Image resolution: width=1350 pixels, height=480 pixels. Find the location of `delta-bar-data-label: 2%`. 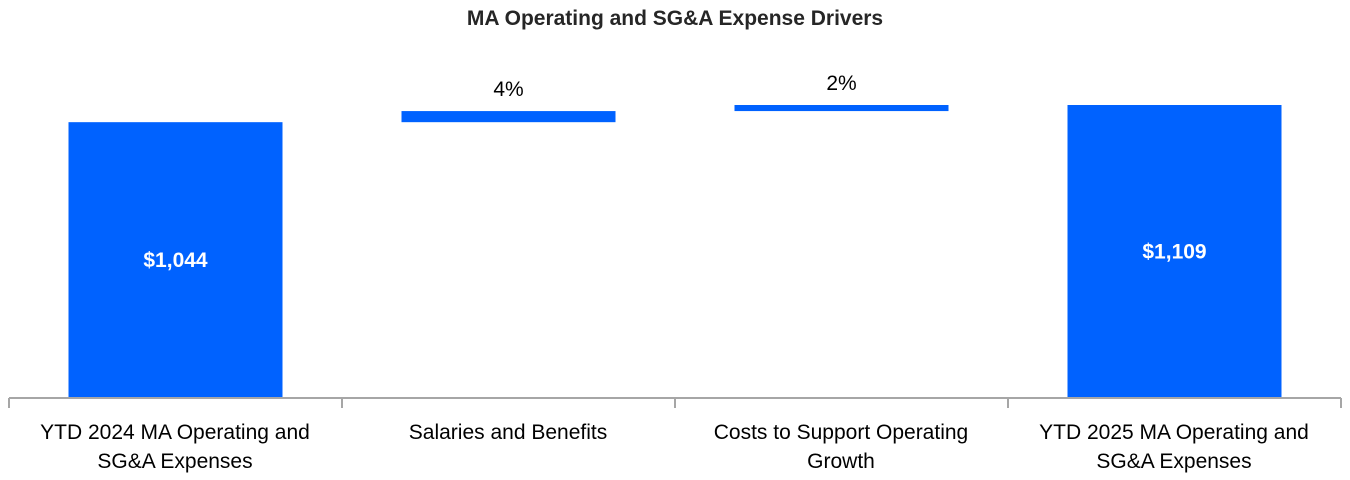

delta-bar-data-label: 2% is located at coordinates (841, 83).